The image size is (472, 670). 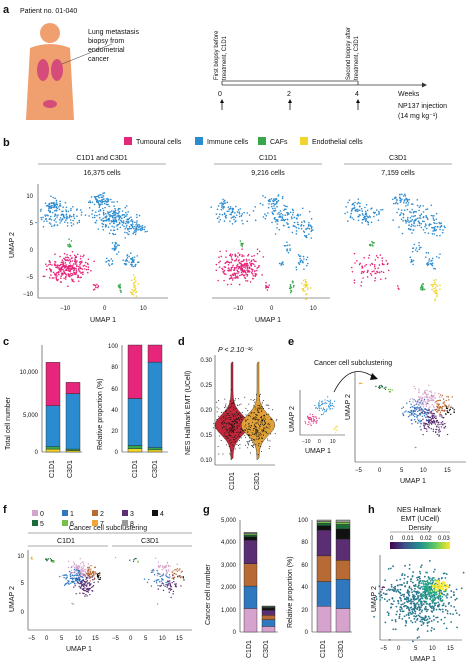 What do you see at coordinates (268, 320) in the screenshot?
I see `umap-xlabel-c1d1: UMAP 1` at bounding box center [268, 320].